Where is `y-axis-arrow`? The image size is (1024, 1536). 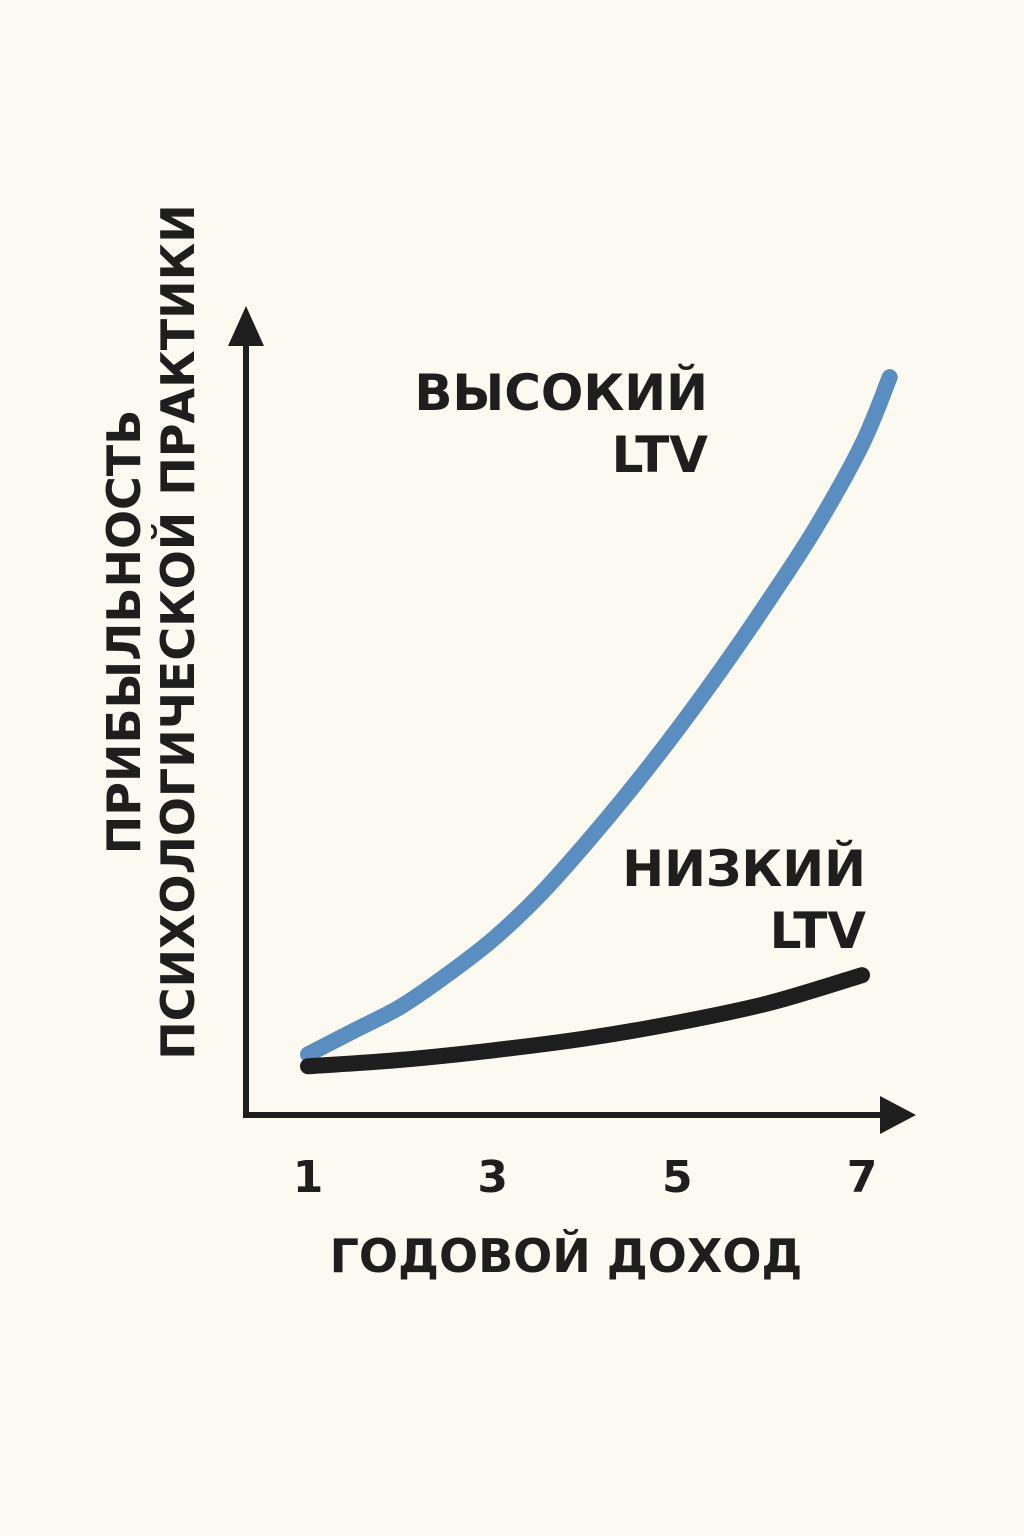
y-axis-arrow is located at coordinates (246, 326).